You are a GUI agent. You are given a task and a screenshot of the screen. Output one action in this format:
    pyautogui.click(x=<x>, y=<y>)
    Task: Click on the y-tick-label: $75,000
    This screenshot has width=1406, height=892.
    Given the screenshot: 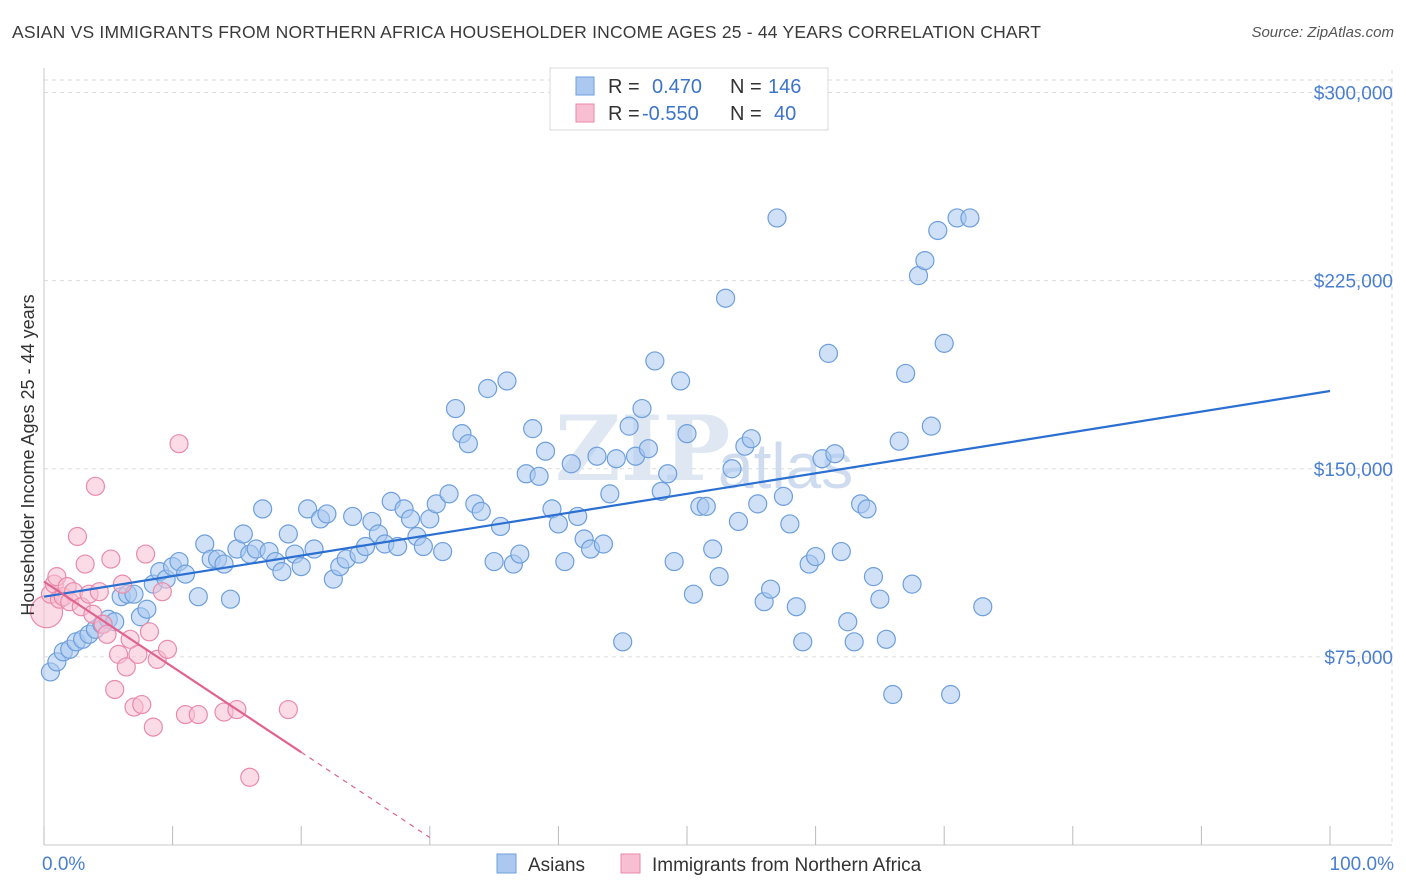 What is the action you would take?
    pyautogui.click(x=1358, y=658)
    